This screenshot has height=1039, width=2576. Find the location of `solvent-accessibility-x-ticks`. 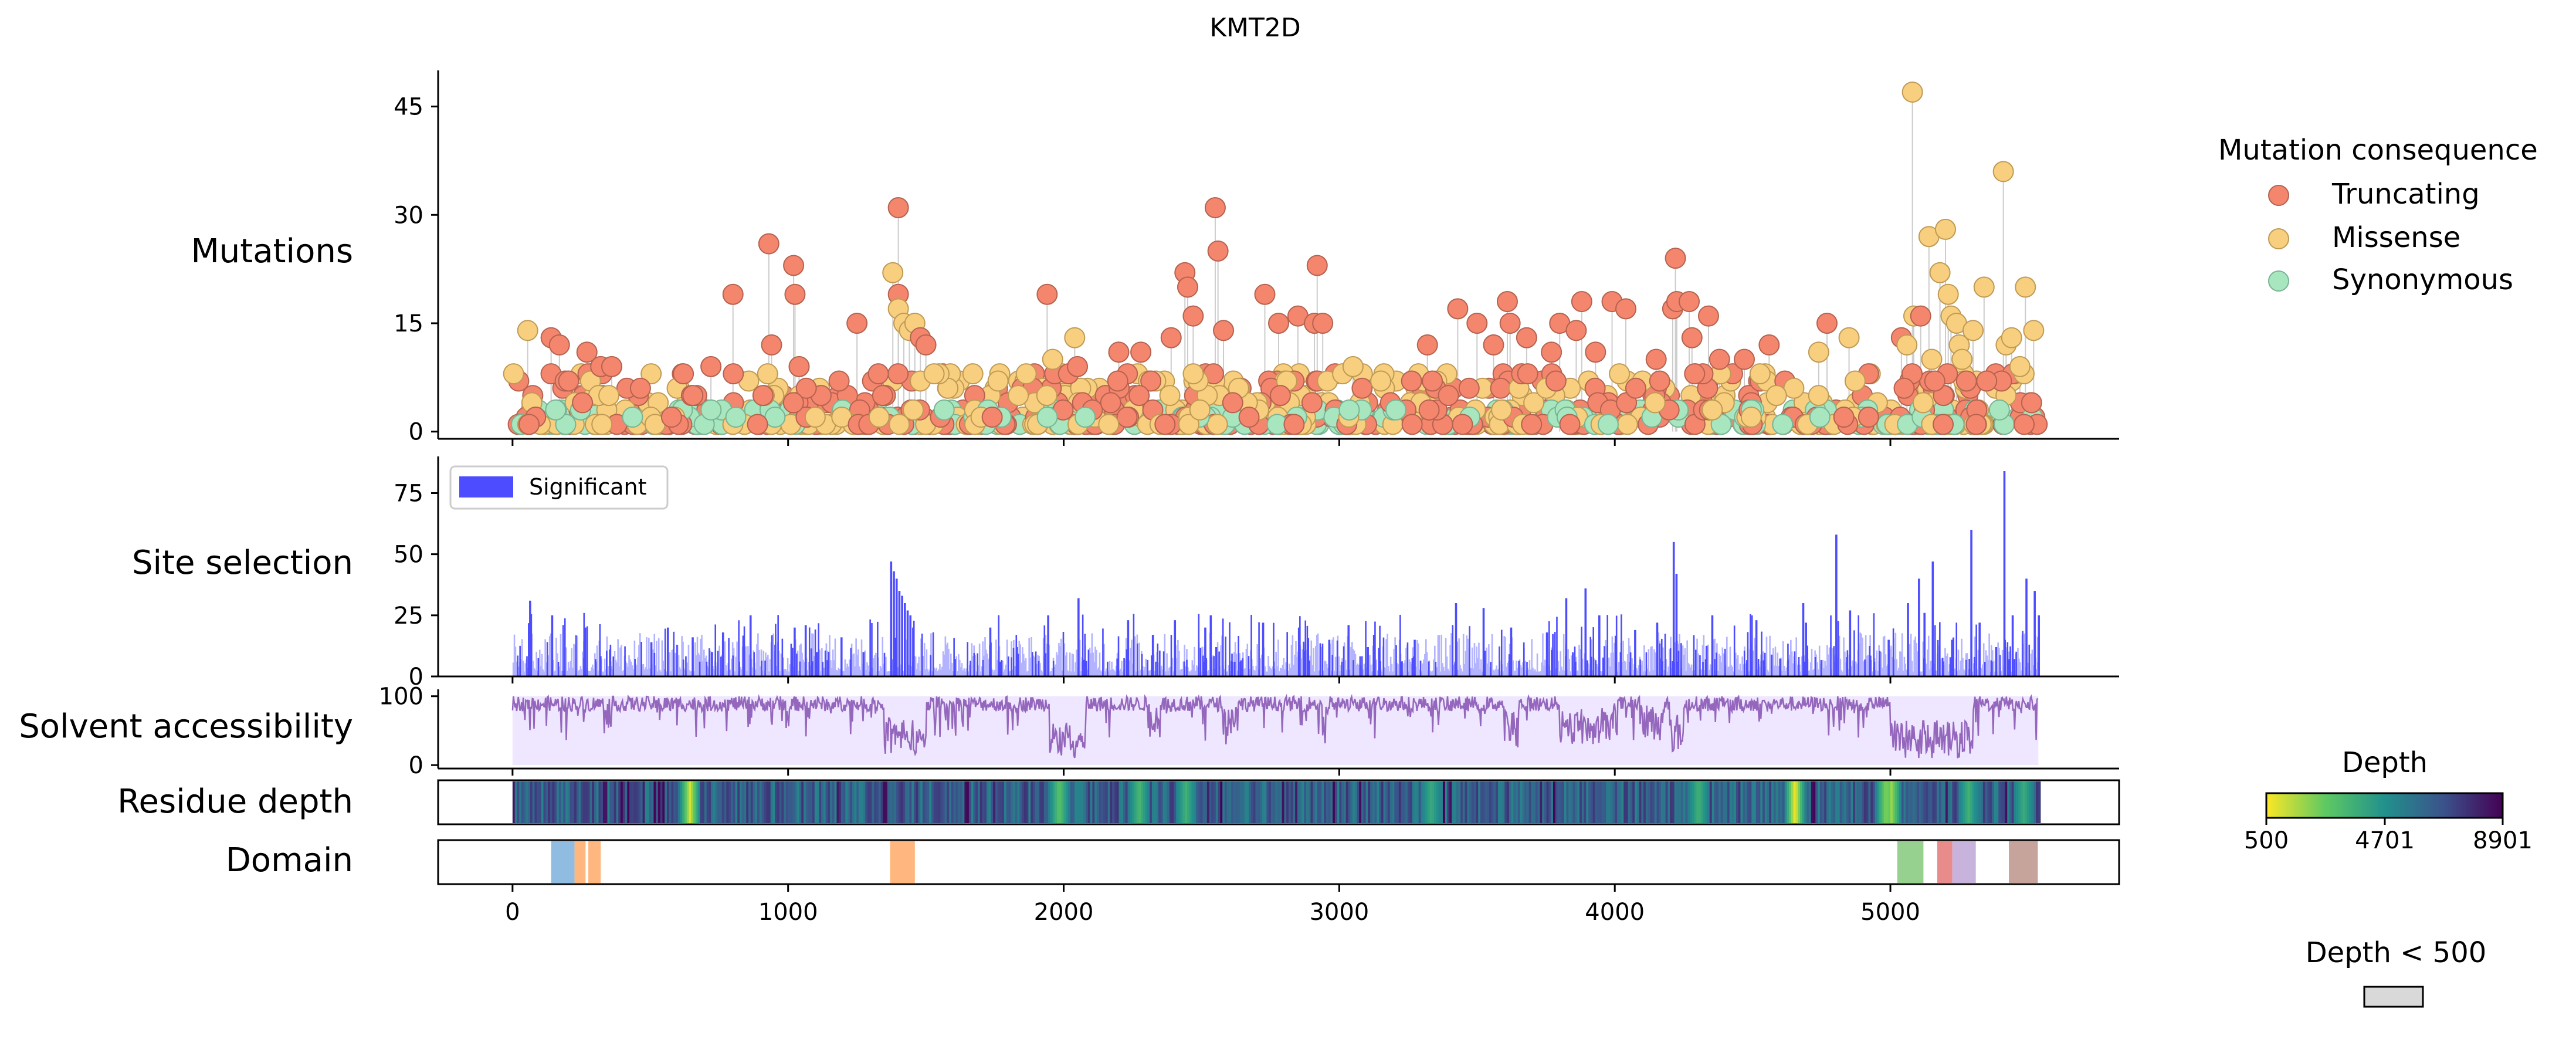

solvent-accessibility-x-ticks is located at coordinates (1201, 773).